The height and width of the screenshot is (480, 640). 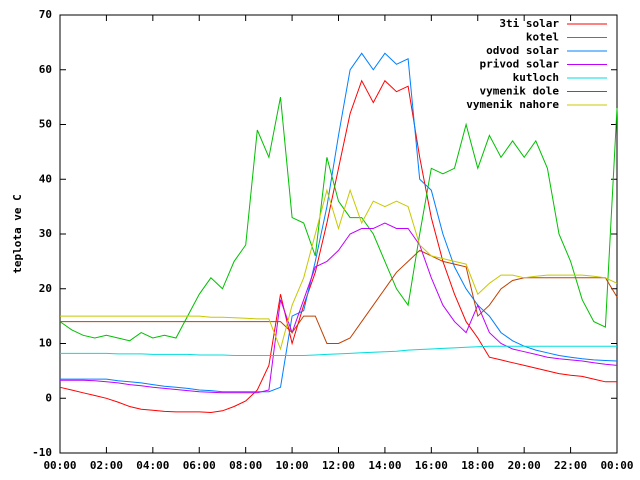 I want to click on x-tick-label: 10:00, so click(x=292, y=465).